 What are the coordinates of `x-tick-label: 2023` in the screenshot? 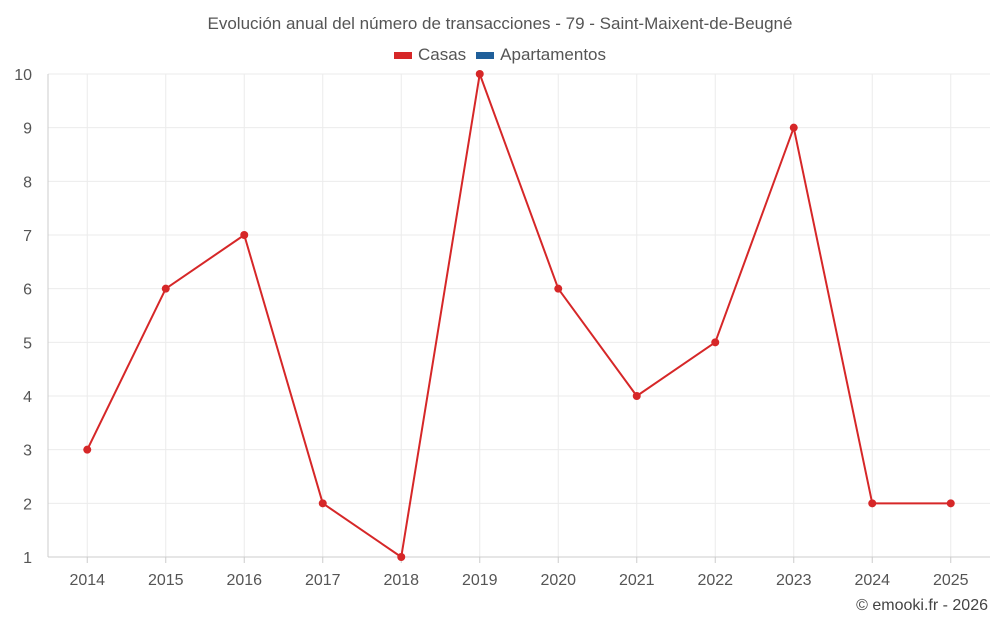 It's located at (794, 580).